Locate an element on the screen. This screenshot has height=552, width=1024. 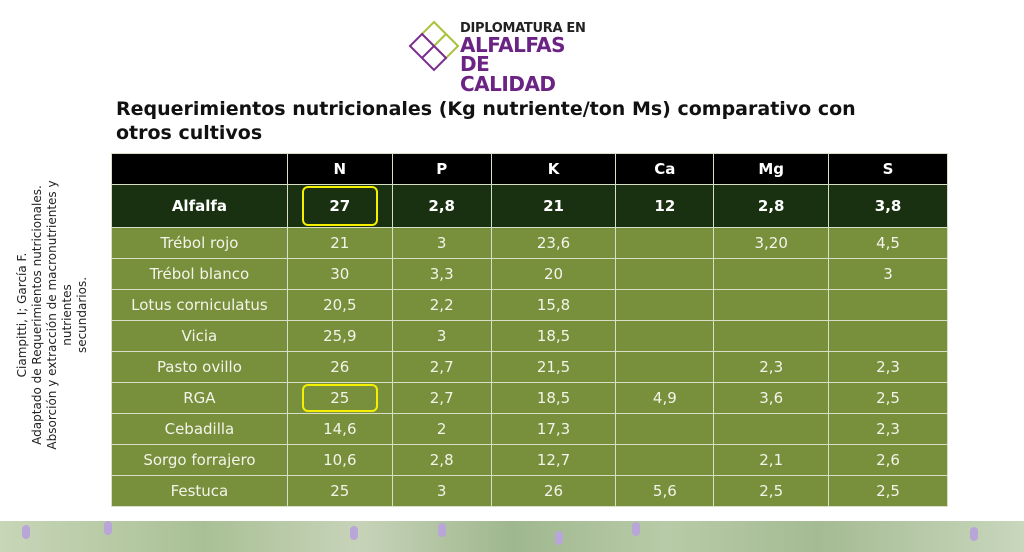
table-row: Cebadilla 14,6 2 17,3 2,3 is located at coordinates (529, 429).